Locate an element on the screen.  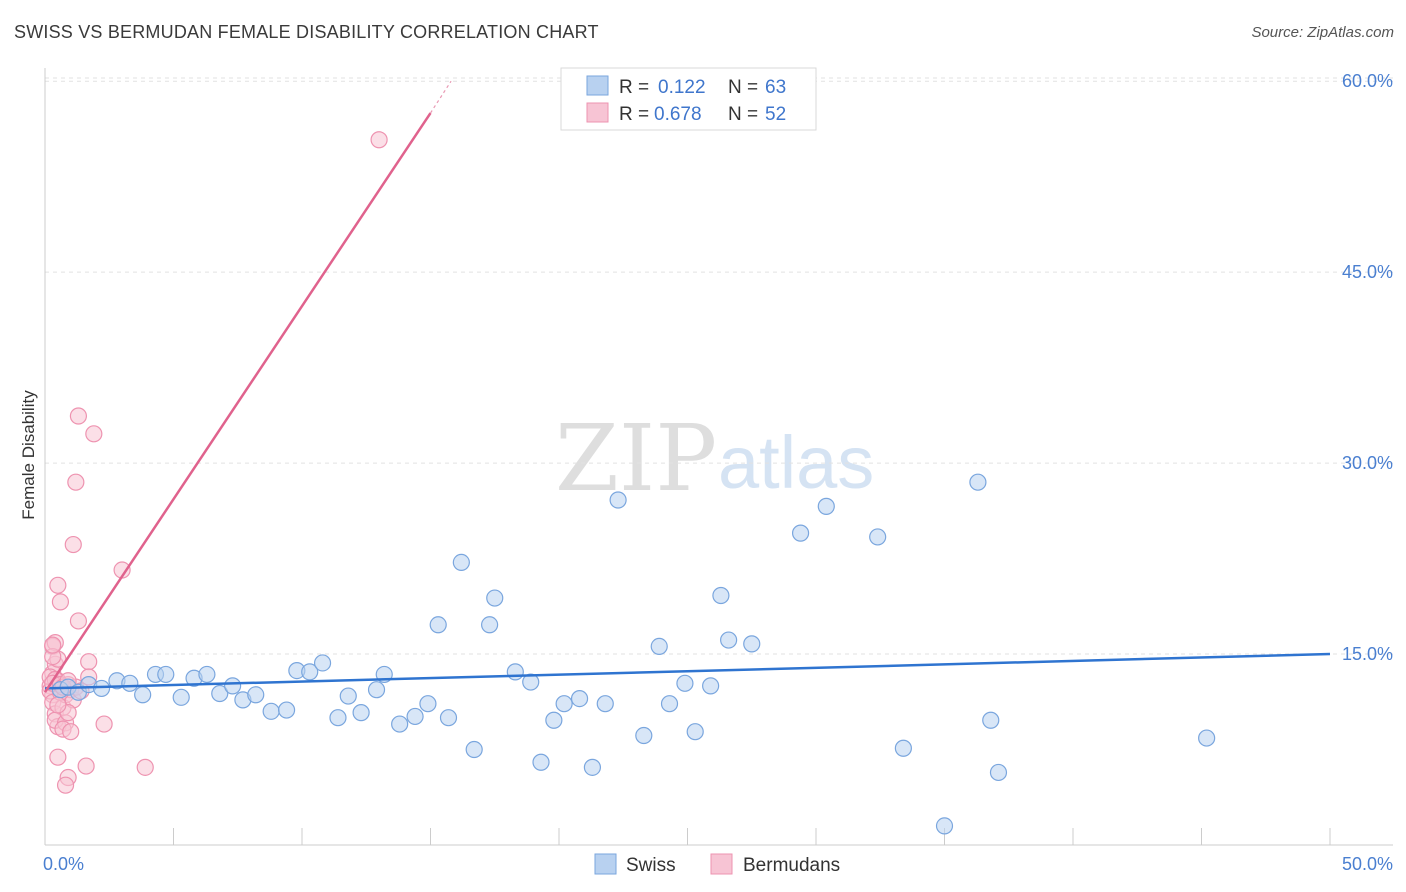
x-tick-label-1: 50.0% is located at coordinates (1367, 864).